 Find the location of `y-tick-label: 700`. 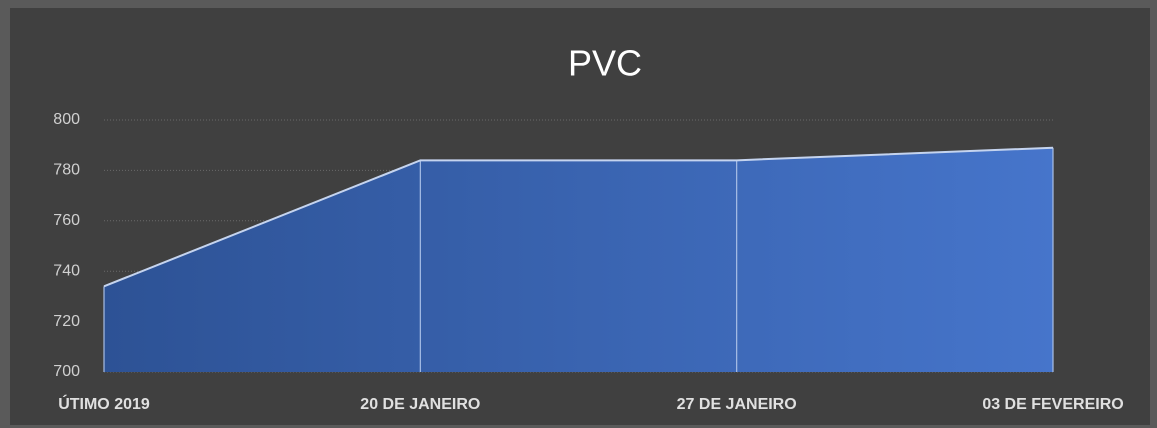

y-tick-label: 700 is located at coordinates (66, 371).